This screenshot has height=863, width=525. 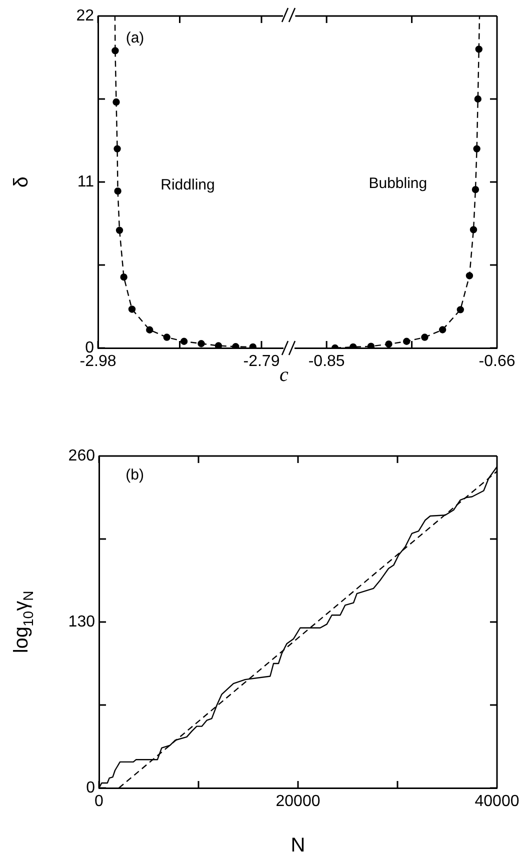 What do you see at coordinates (82, 621) in the screenshot?
I see `y-tick-label: 130` at bounding box center [82, 621].